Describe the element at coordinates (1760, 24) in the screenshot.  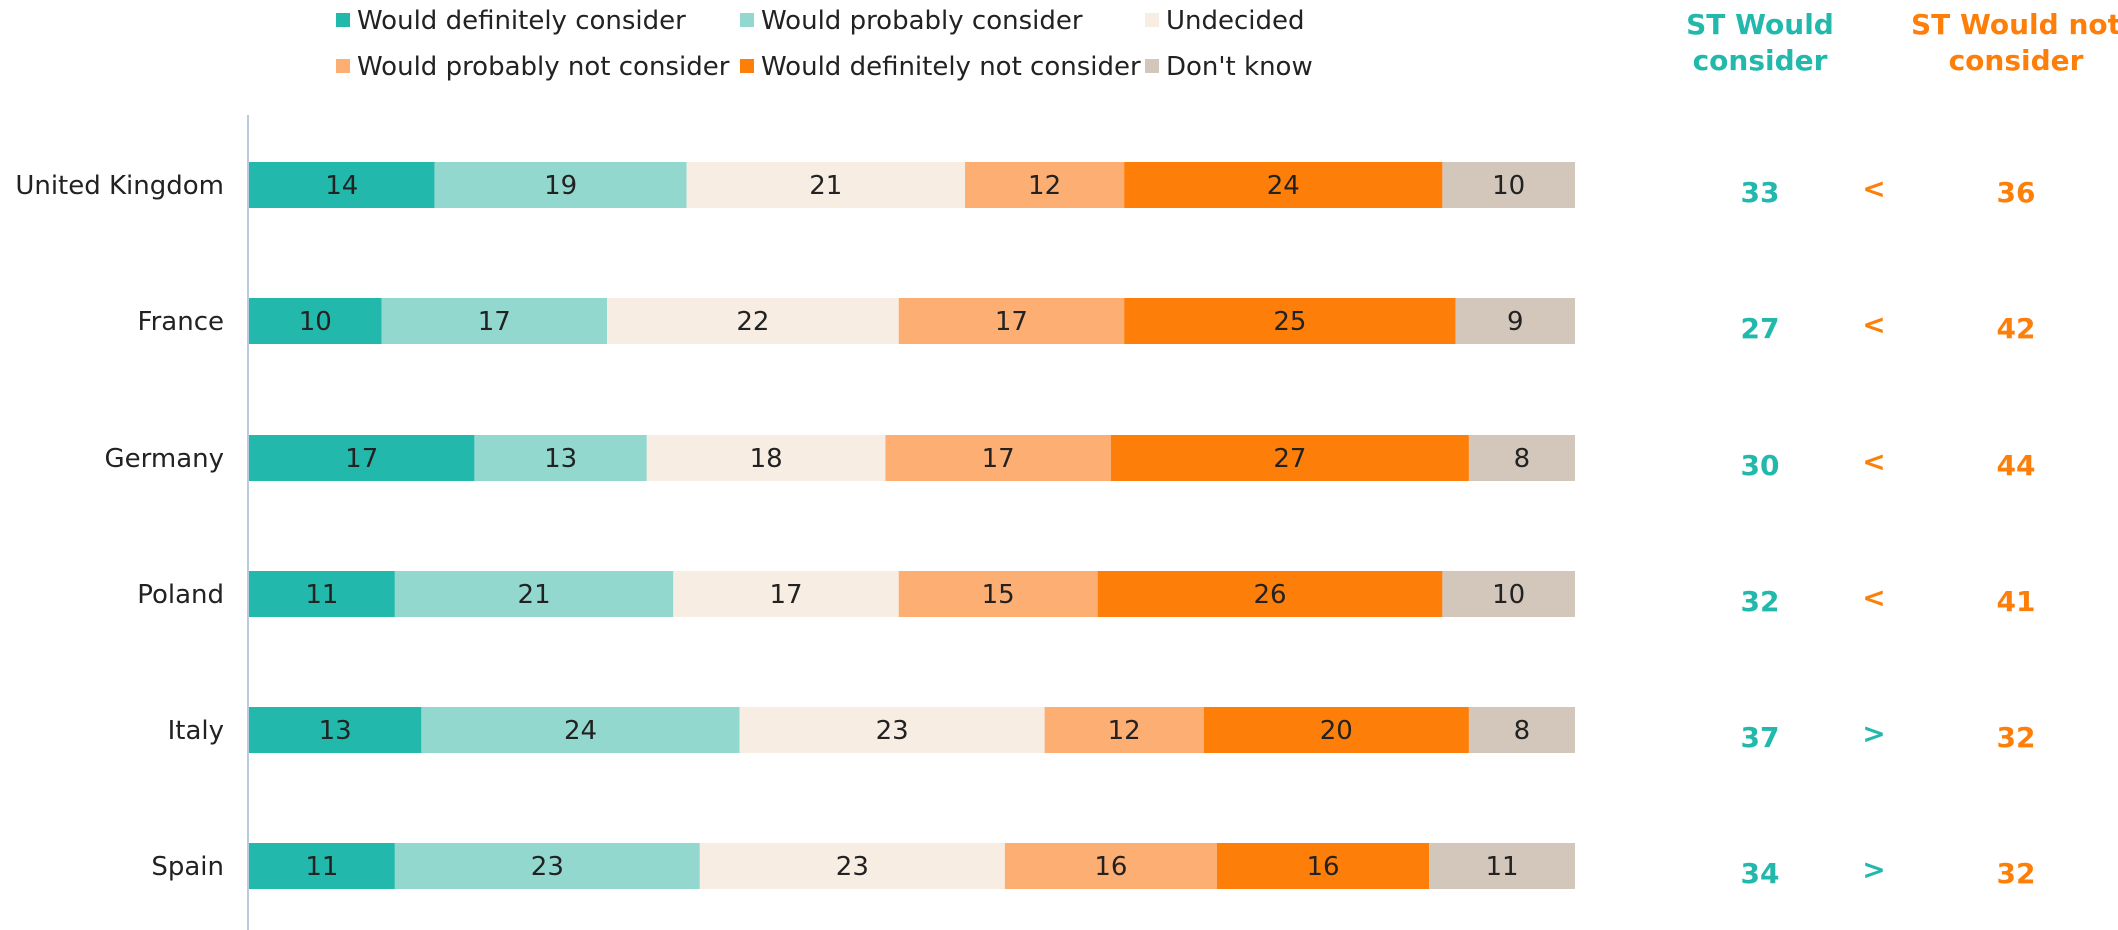
I see `consider-header-line1: ST Would` at that location.